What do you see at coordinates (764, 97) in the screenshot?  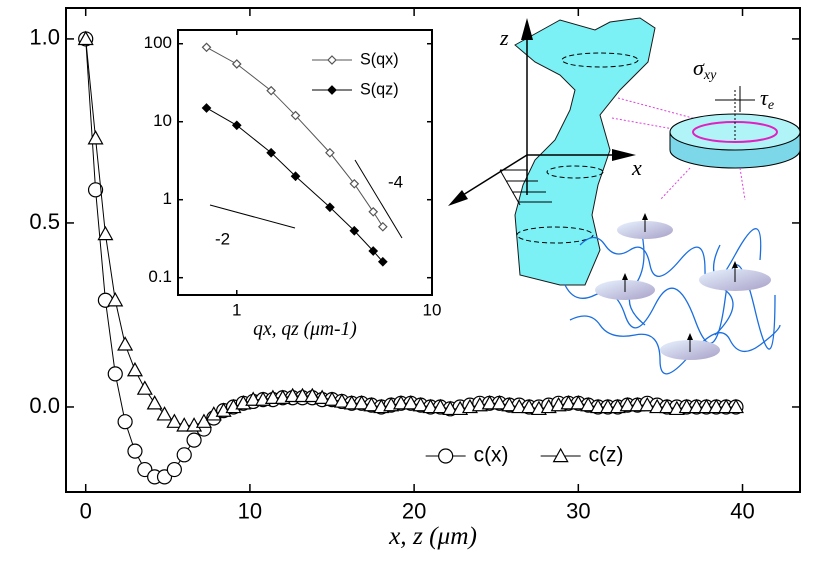 I see `symbol: τ` at bounding box center [764, 97].